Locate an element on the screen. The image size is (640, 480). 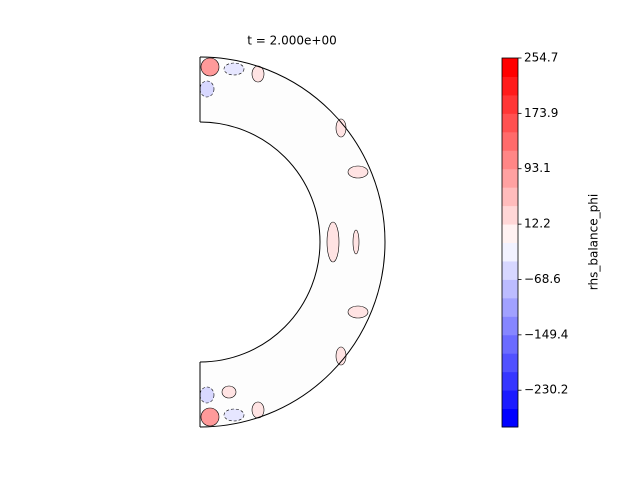
colorbar-tick-label: −68.6 is located at coordinates (542, 279).